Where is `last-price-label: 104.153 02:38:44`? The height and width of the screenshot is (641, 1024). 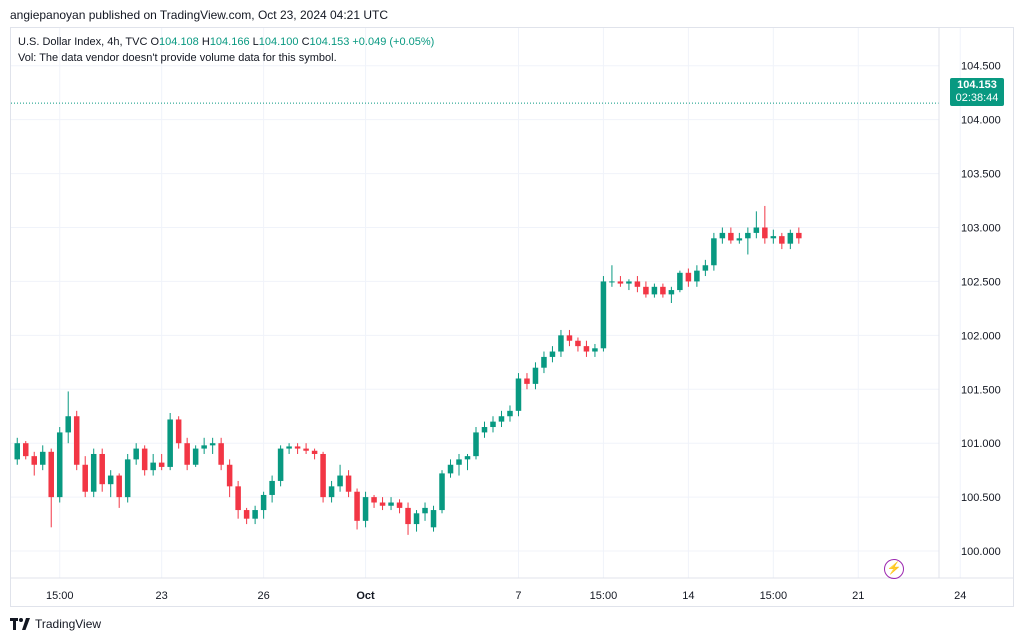
last-price-label: 104.153 02:38:44 is located at coordinates (977, 92).